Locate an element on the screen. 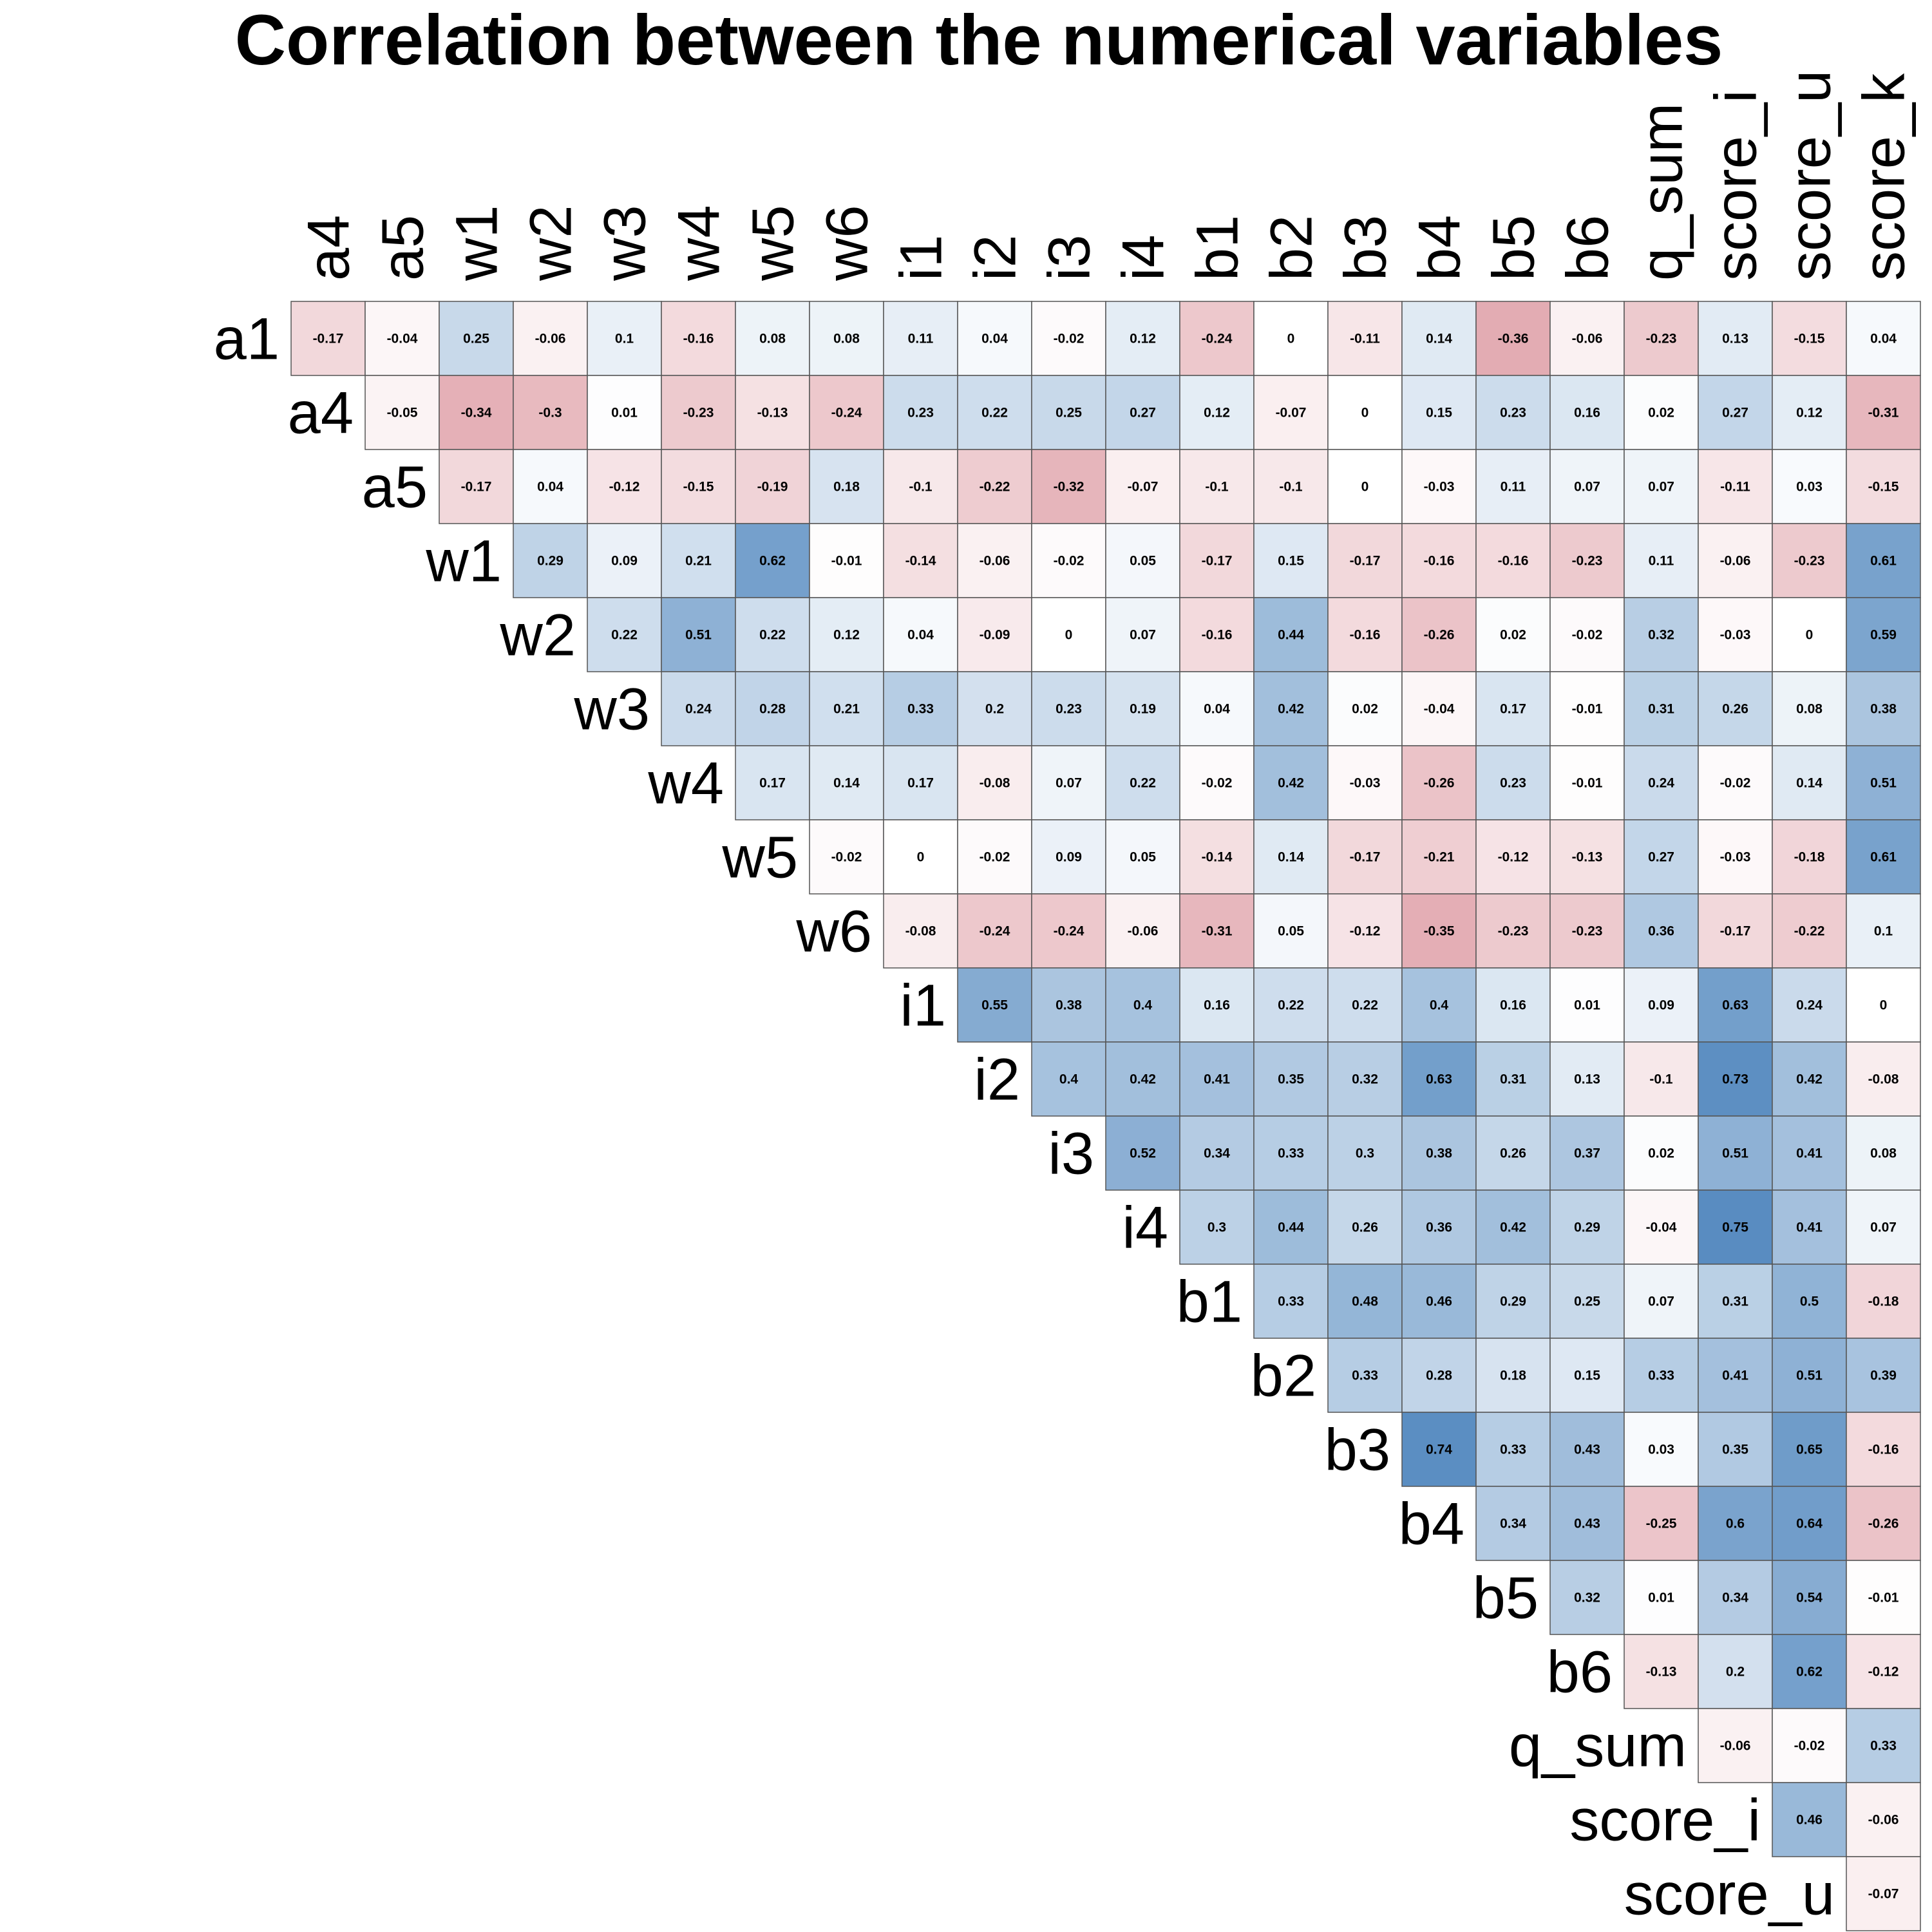 This screenshot has width=1932, height=1932. heatmap-cell-b3-score-i is located at coordinates (1735, 1449).